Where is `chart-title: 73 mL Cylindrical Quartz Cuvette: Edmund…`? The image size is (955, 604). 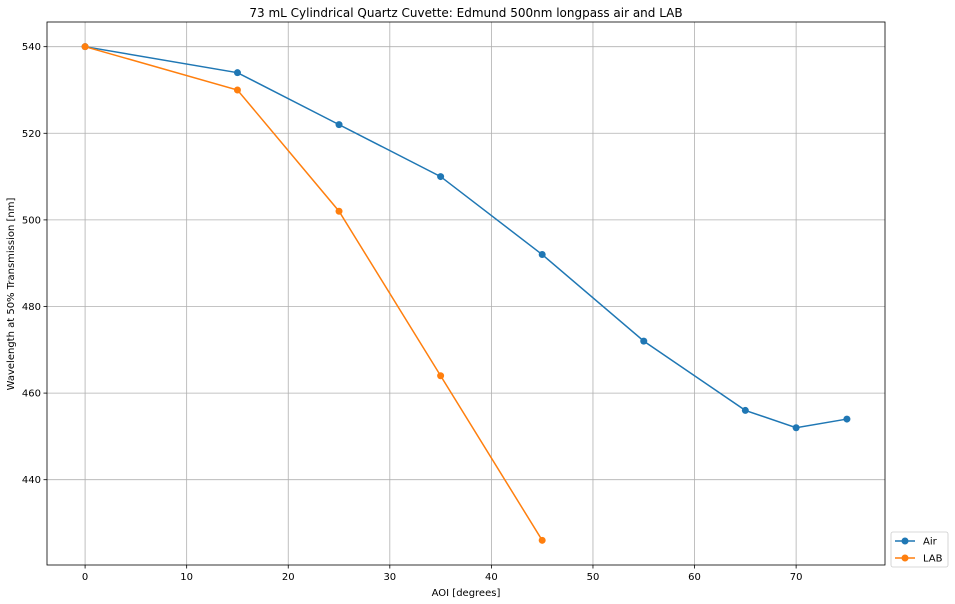
chart-title: 73 mL Cylindrical Quartz Cuvette: Edmund… is located at coordinates (465, 13).